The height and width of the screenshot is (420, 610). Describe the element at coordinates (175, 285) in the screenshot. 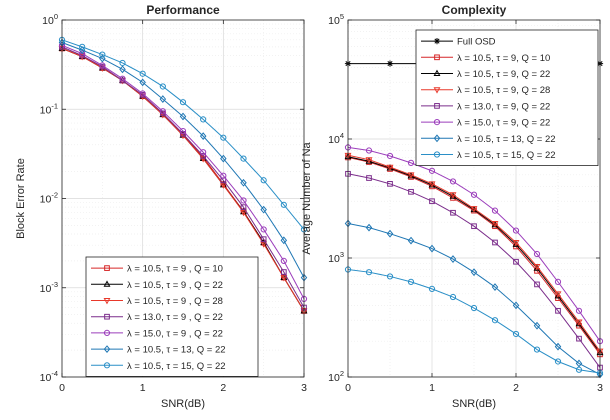

I see `legend-label: λ = 10.5, τ = 9 , Q = 22` at that location.